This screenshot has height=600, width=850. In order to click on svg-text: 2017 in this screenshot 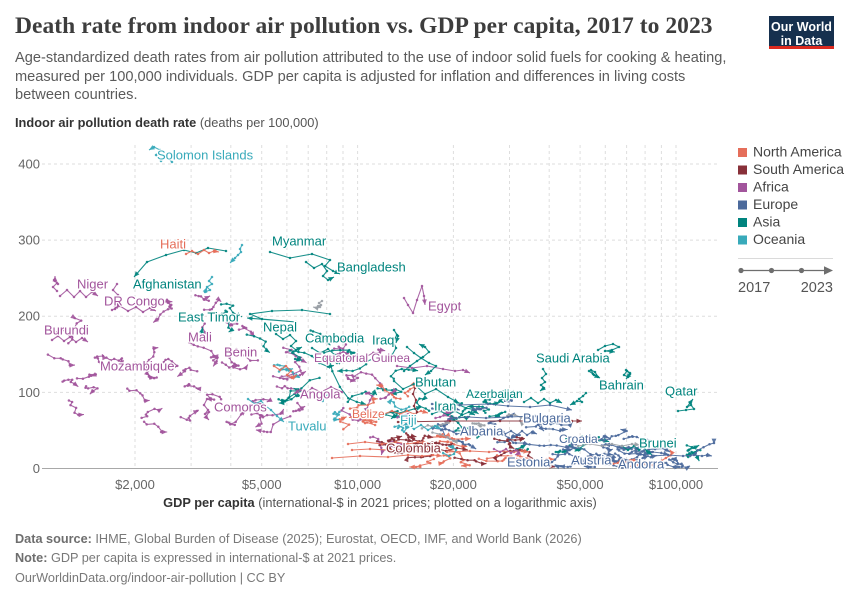, I will do `click(754, 288)`.